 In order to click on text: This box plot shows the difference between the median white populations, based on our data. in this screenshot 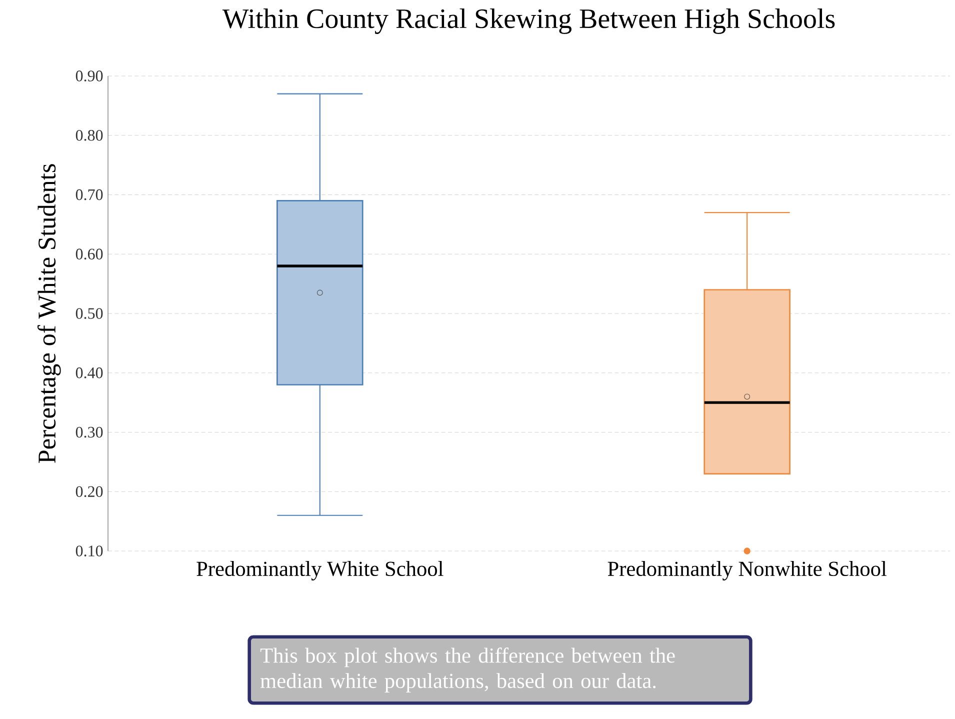, I will do `click(467, 670)`.